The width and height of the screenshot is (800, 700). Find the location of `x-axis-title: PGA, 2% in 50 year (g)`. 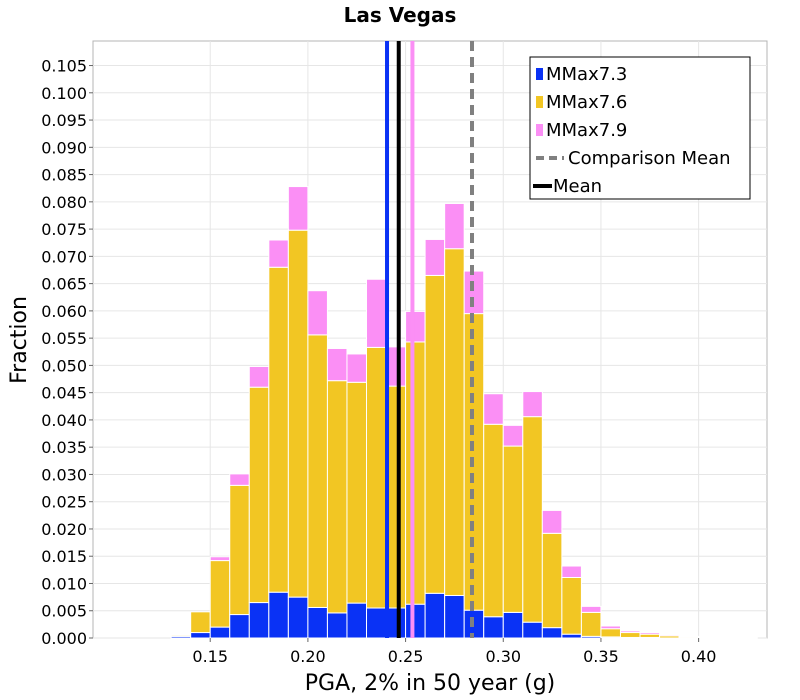

x-axis-title: PGA, 2% in 50 year (g) is located at coordinates (430, 683).